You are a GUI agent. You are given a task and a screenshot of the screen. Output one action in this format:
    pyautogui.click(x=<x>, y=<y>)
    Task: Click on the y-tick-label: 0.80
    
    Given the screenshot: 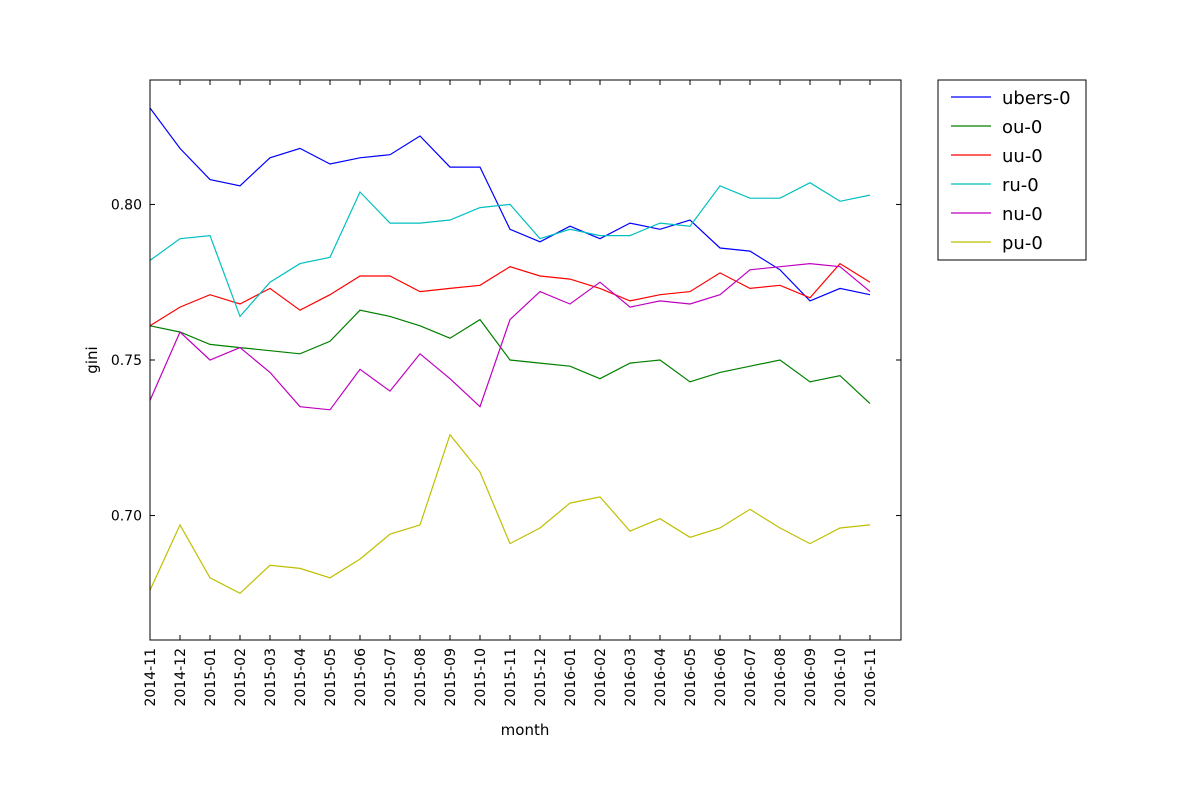 What is the action you would take?
    pyautogui.click(x=126, y=205)
    